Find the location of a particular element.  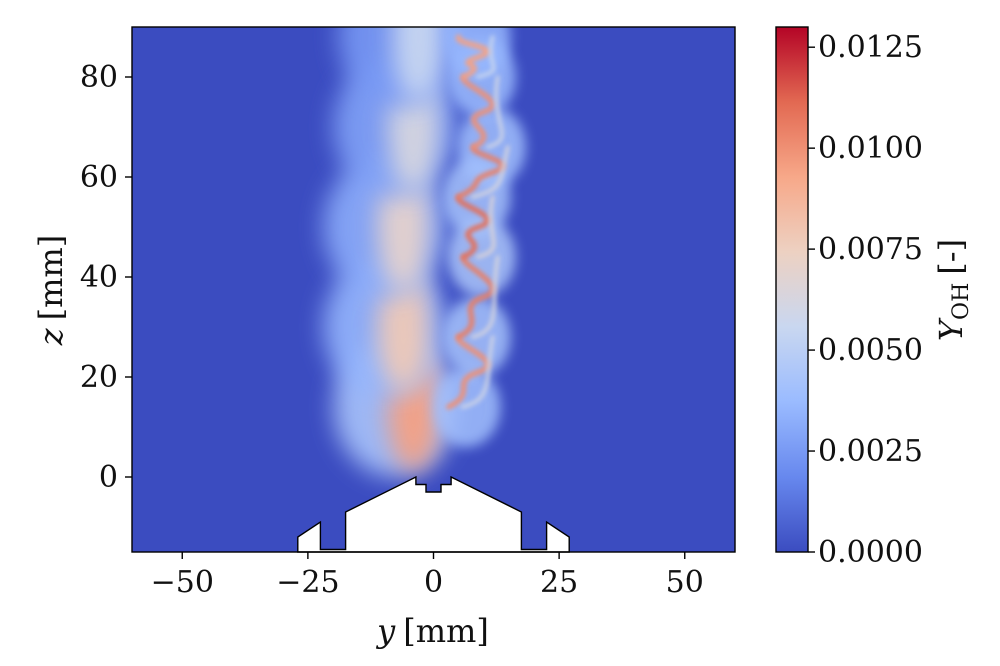

right-half-filaments is located at coordinates (479, 237).